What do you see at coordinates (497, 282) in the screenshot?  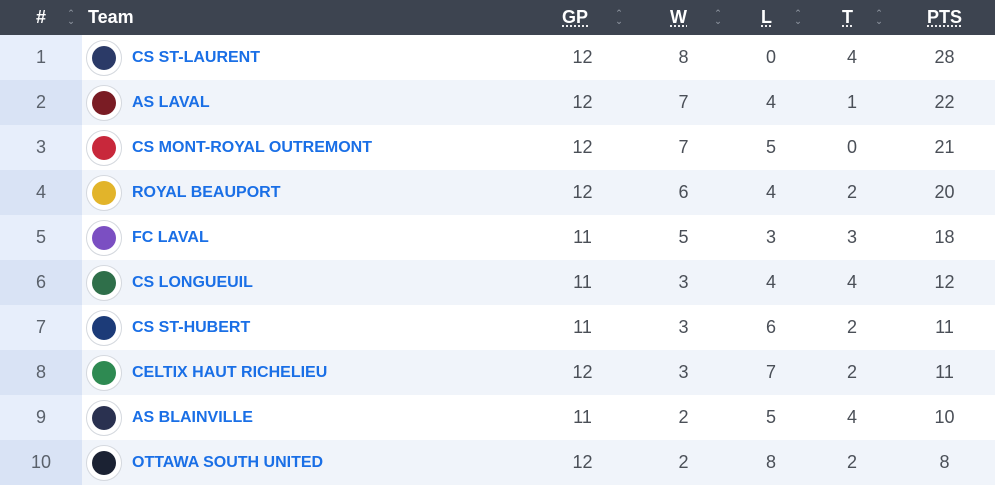 I see `table-row: 6 CS LONGUEUIL 11 3 4 4 12` at bounding box center [497, 282].